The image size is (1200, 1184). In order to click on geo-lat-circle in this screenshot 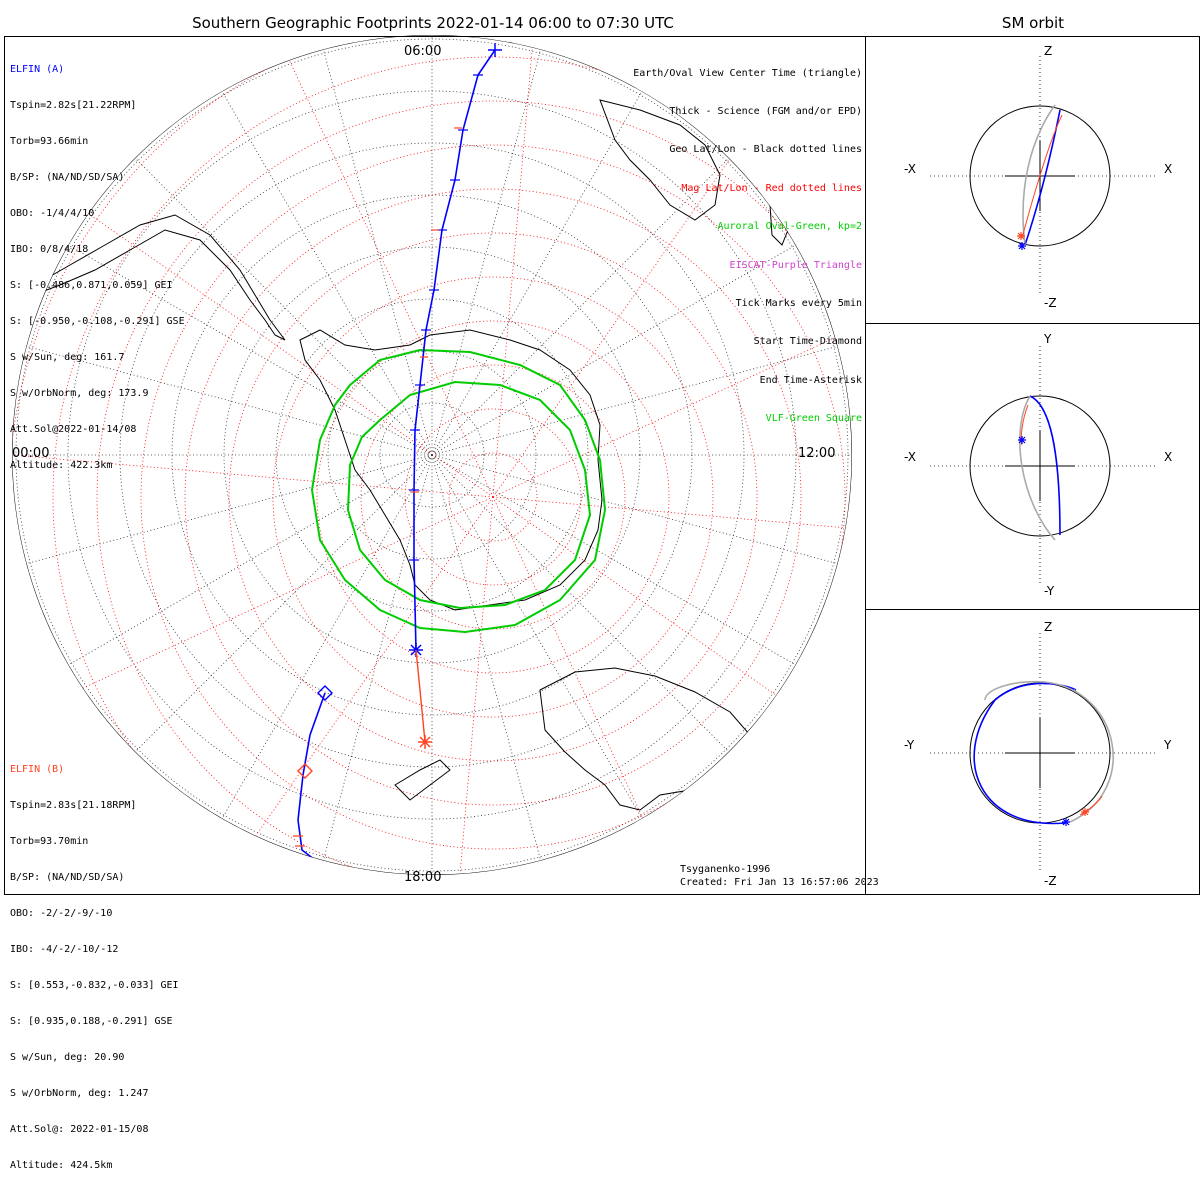, I will do `click(432, 455)`.